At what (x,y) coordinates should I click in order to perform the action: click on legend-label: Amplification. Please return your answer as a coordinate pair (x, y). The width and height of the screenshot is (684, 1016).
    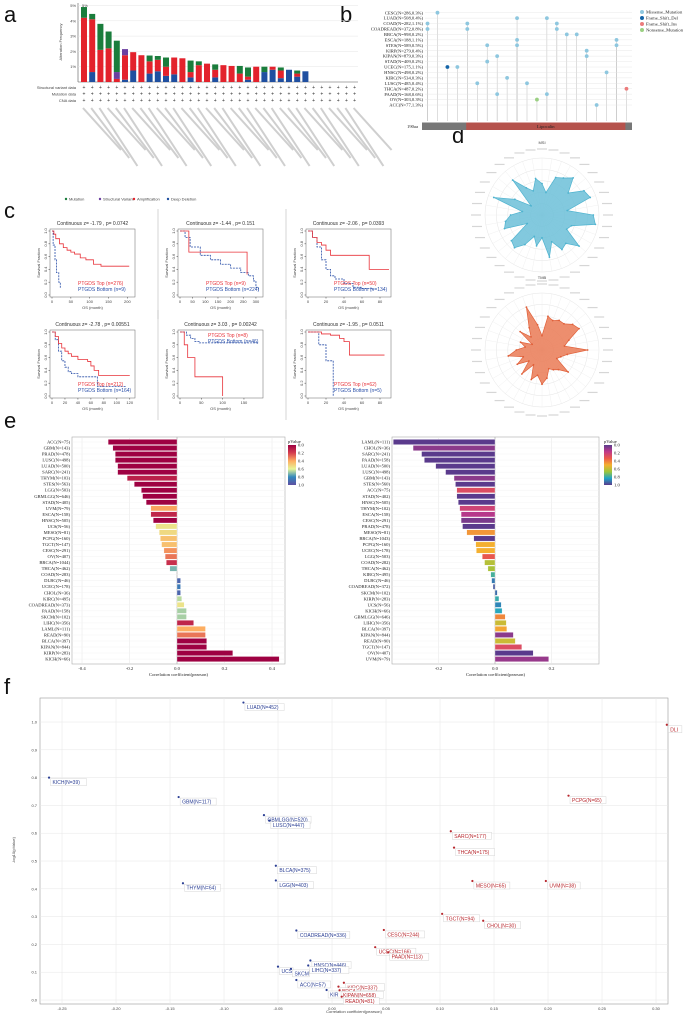
    Looking at the image, I should click on (148, 199).